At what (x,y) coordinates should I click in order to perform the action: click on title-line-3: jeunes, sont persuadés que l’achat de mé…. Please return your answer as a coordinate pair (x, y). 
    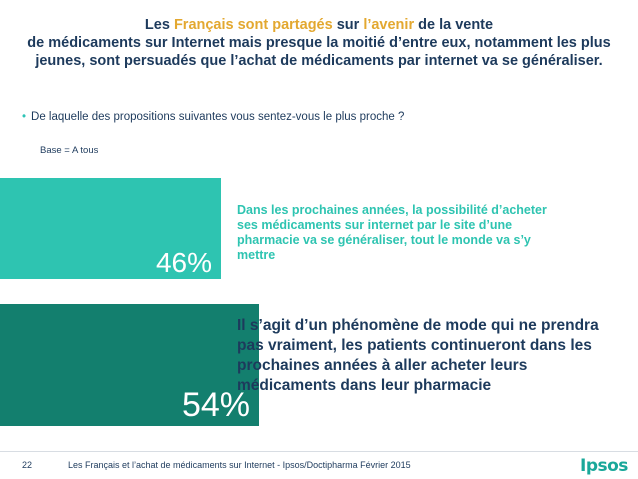
    Looking at the image, I should click on (319, 61).